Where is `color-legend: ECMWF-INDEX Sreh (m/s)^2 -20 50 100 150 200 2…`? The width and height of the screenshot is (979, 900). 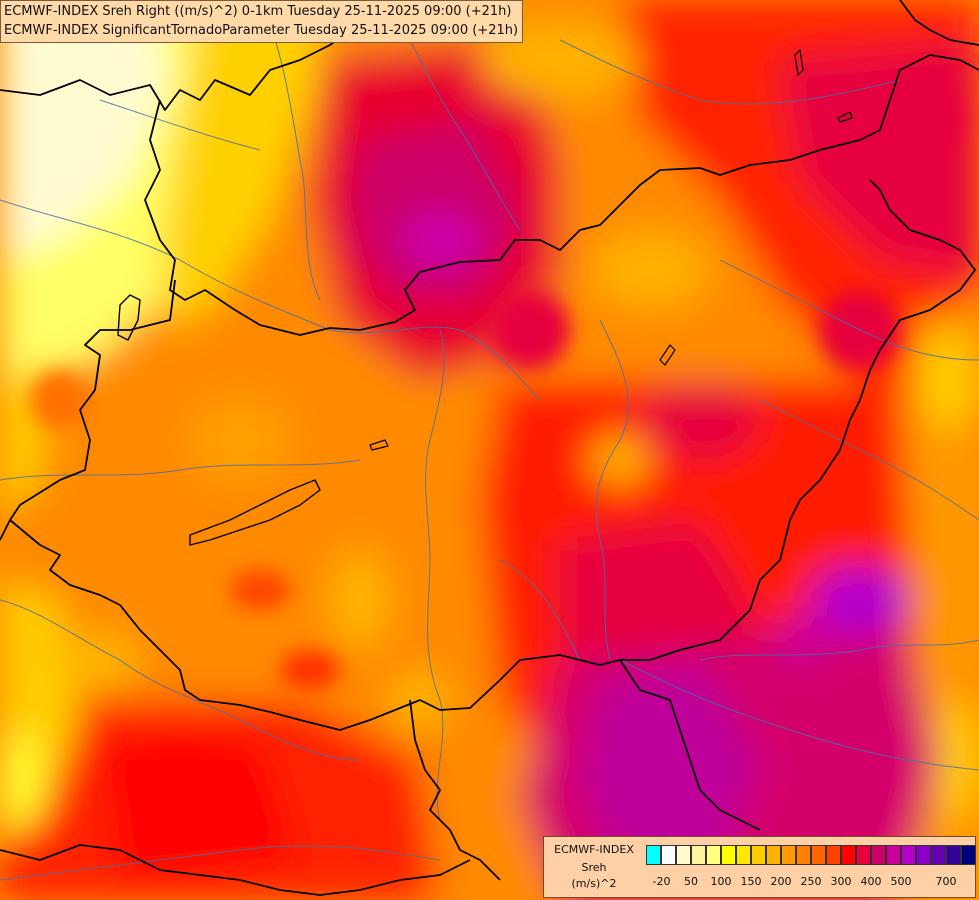 color-legend: ECMWF-INDEX Sreh (m/s)^2 -20 50 100 150 200 2… is located at coordinates (759, 867).